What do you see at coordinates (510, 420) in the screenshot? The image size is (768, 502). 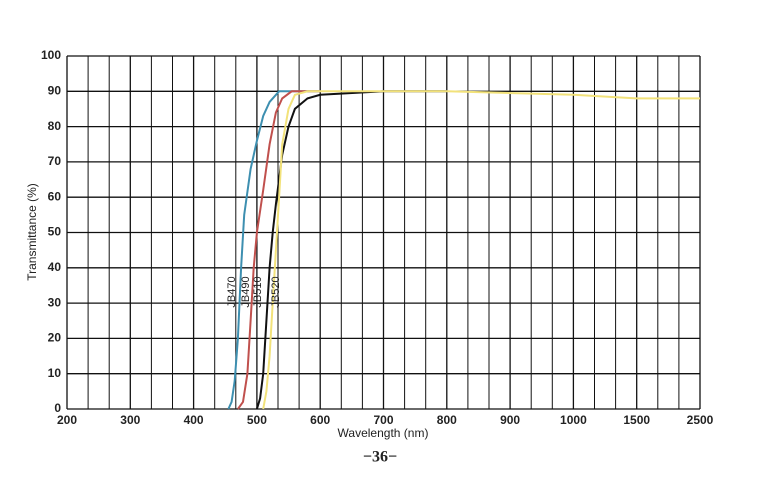 I see `x-tick-label: 900` at bounding box center [510, 420].